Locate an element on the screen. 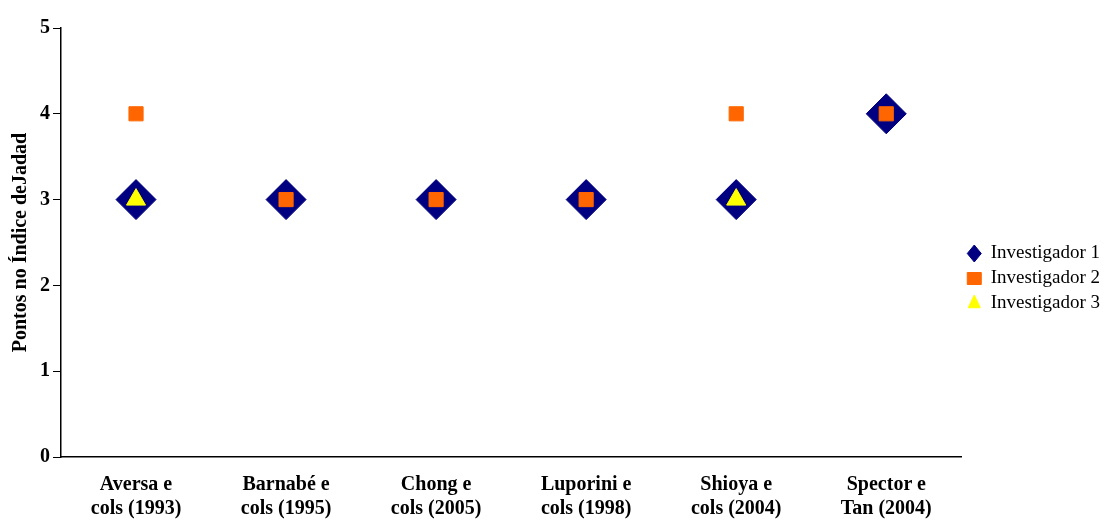 The height and width of the screenshot is (529, 1115). legend-label: Investigador 3 is located at coordinates (1045, 302).